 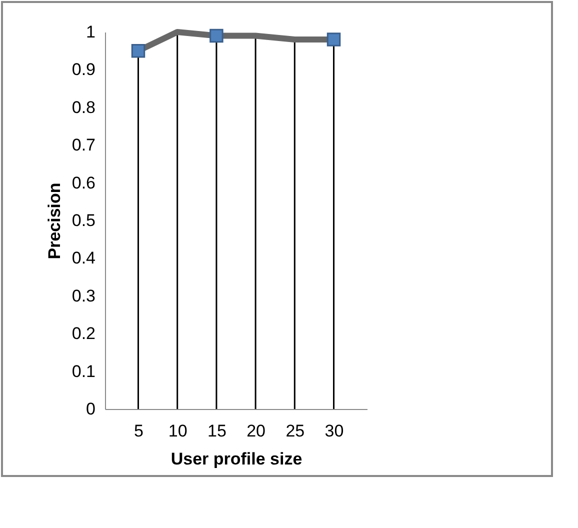 I want to click on x-axis-title: User profile size, so click(x=236, y=459).